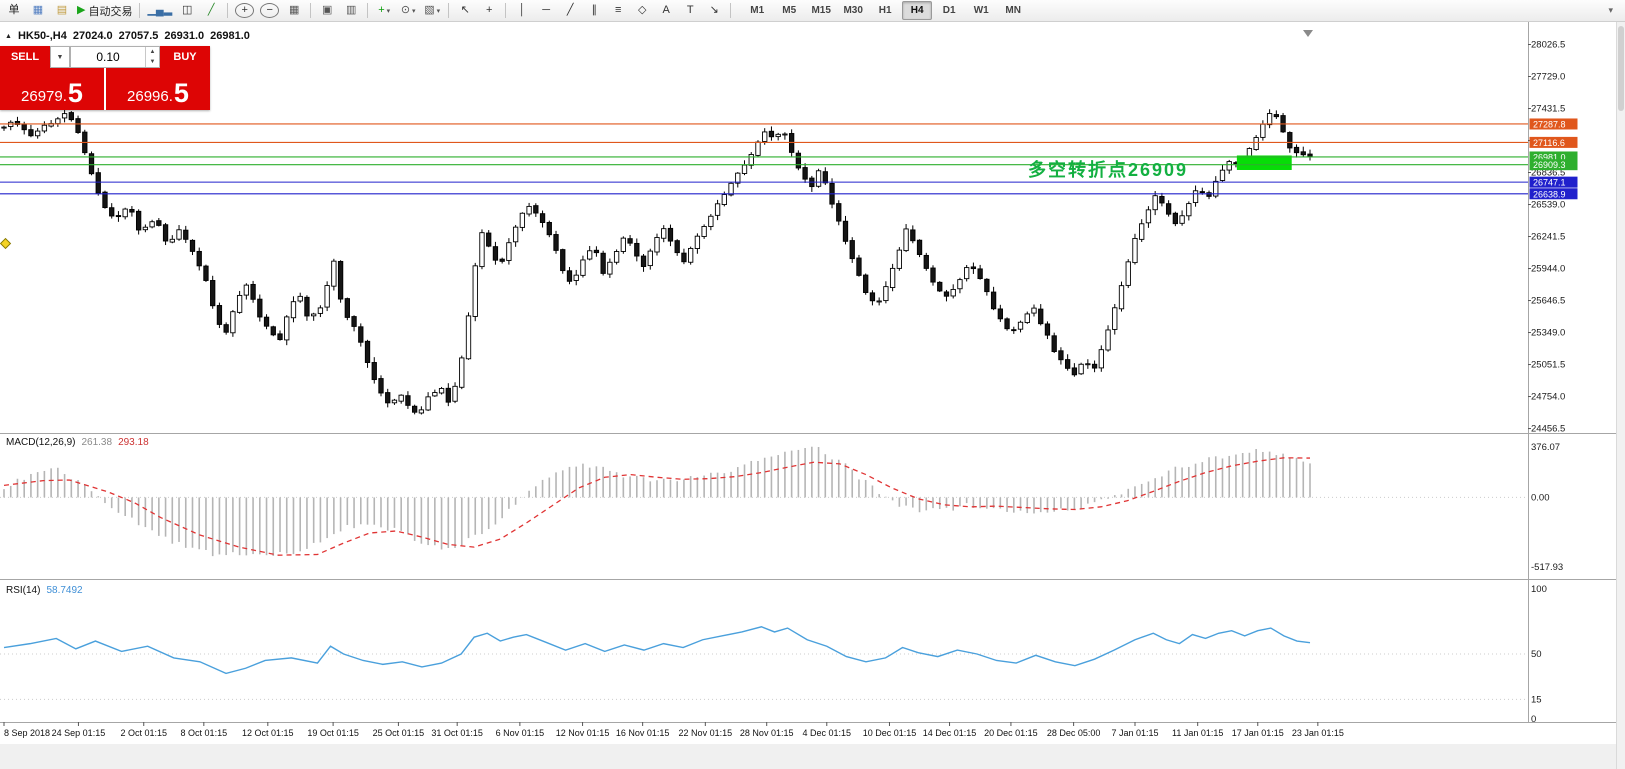 Image resolution: width=1625 pixels, height=769 pixels. Describe the element at coordinates (789, 10) in the screenshot. I see `timeframe-m5-button: M5` at that location.